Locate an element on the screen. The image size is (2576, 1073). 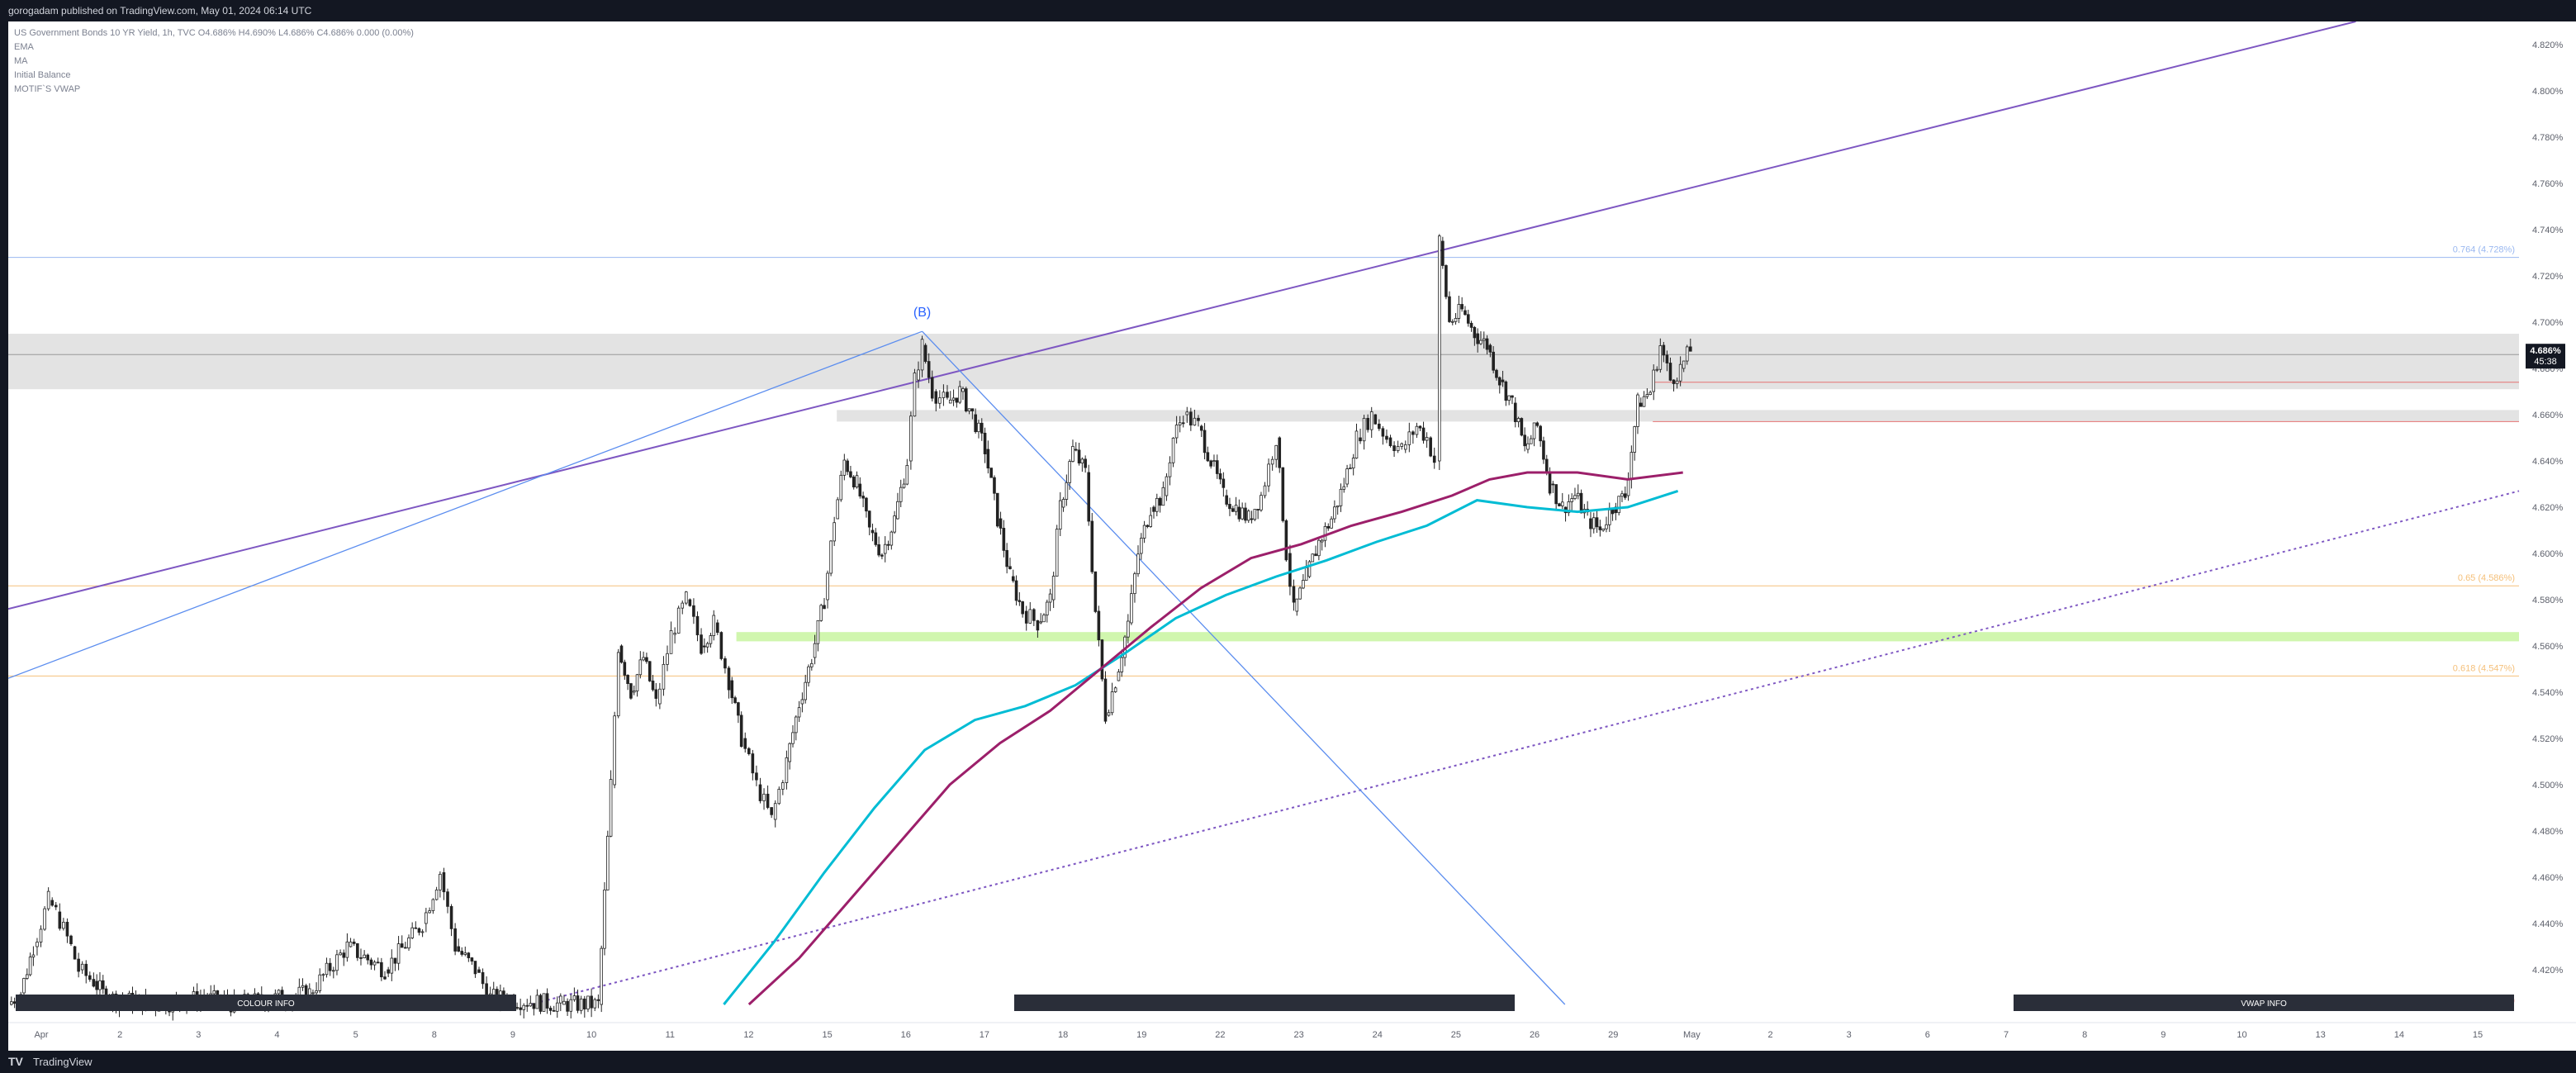
x-tick-label: 5 is located at coordinates (355, 1035).